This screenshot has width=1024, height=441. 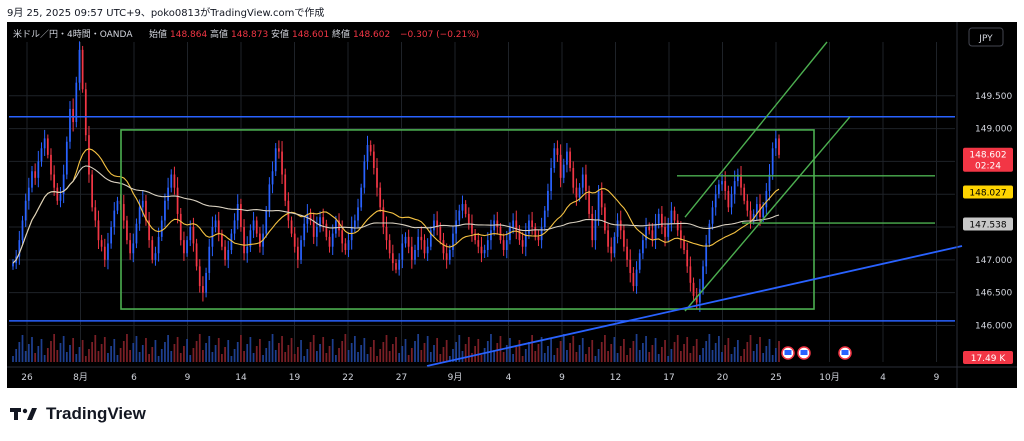 What do you see at coordinates (295, 378) in the screenshot?
I see `time-tick-label: 19` at bounding box center [295, 378].